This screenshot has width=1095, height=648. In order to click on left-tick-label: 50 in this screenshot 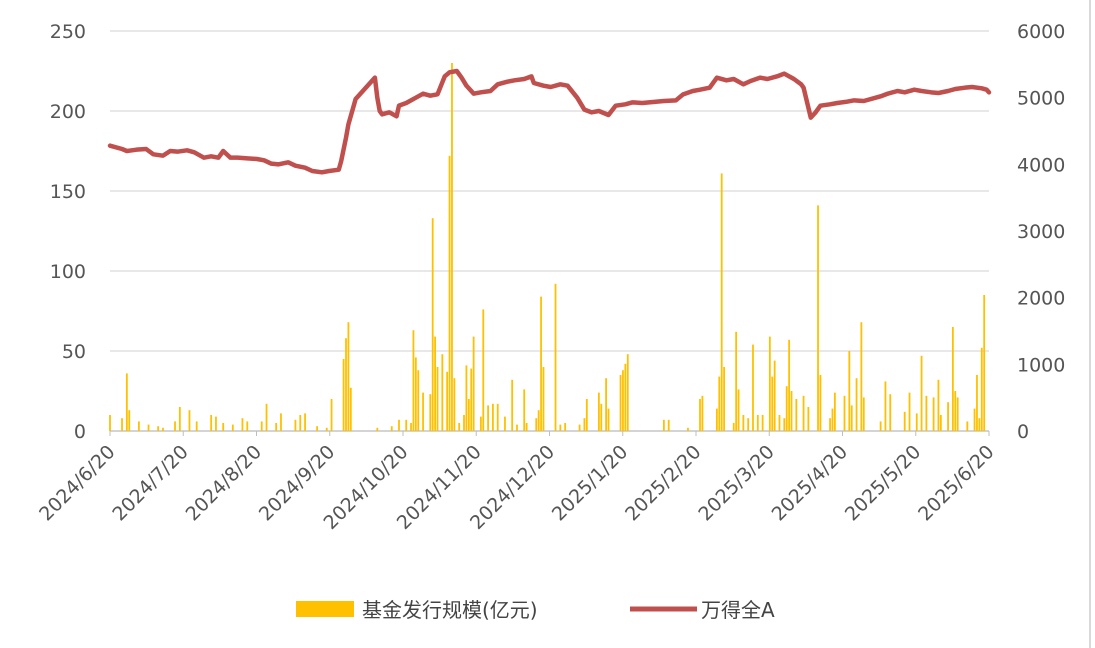, I will do `click(74, 352)`.